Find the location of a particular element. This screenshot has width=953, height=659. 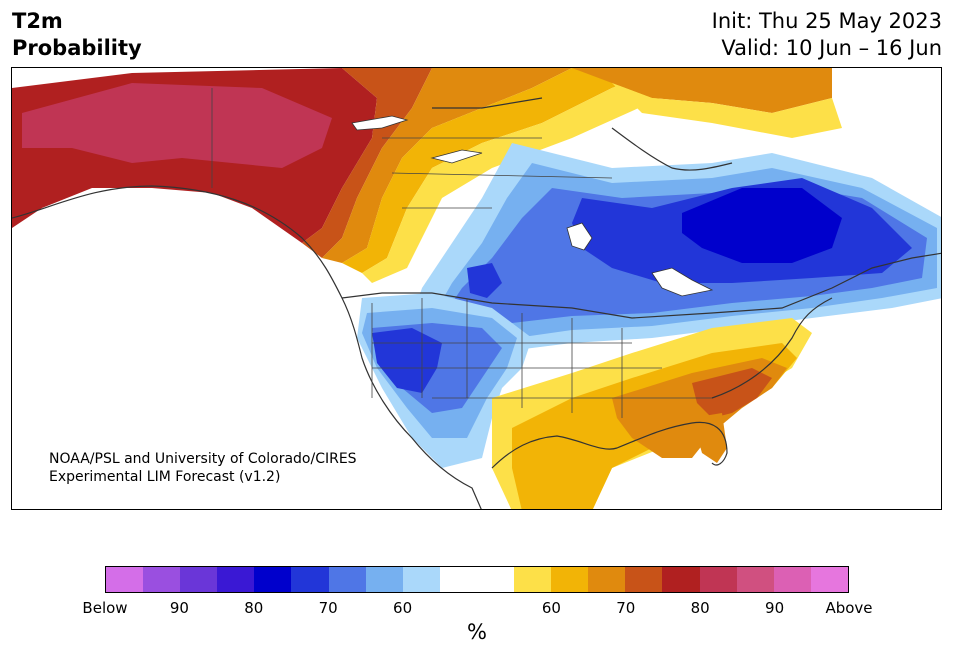

map-title: T2m Probability is located at coordinates (77, 35).